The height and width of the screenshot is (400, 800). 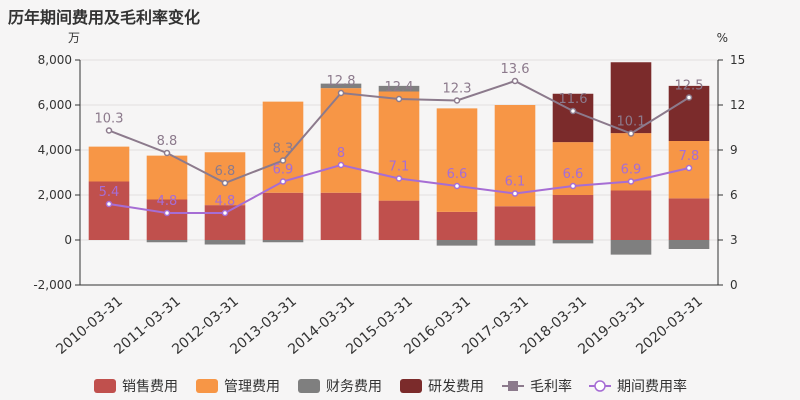 What do you see at coordinates (55, 150) in the screenshot?
I see `left-tick-label: 4,000` at bounding box center [55, 150].